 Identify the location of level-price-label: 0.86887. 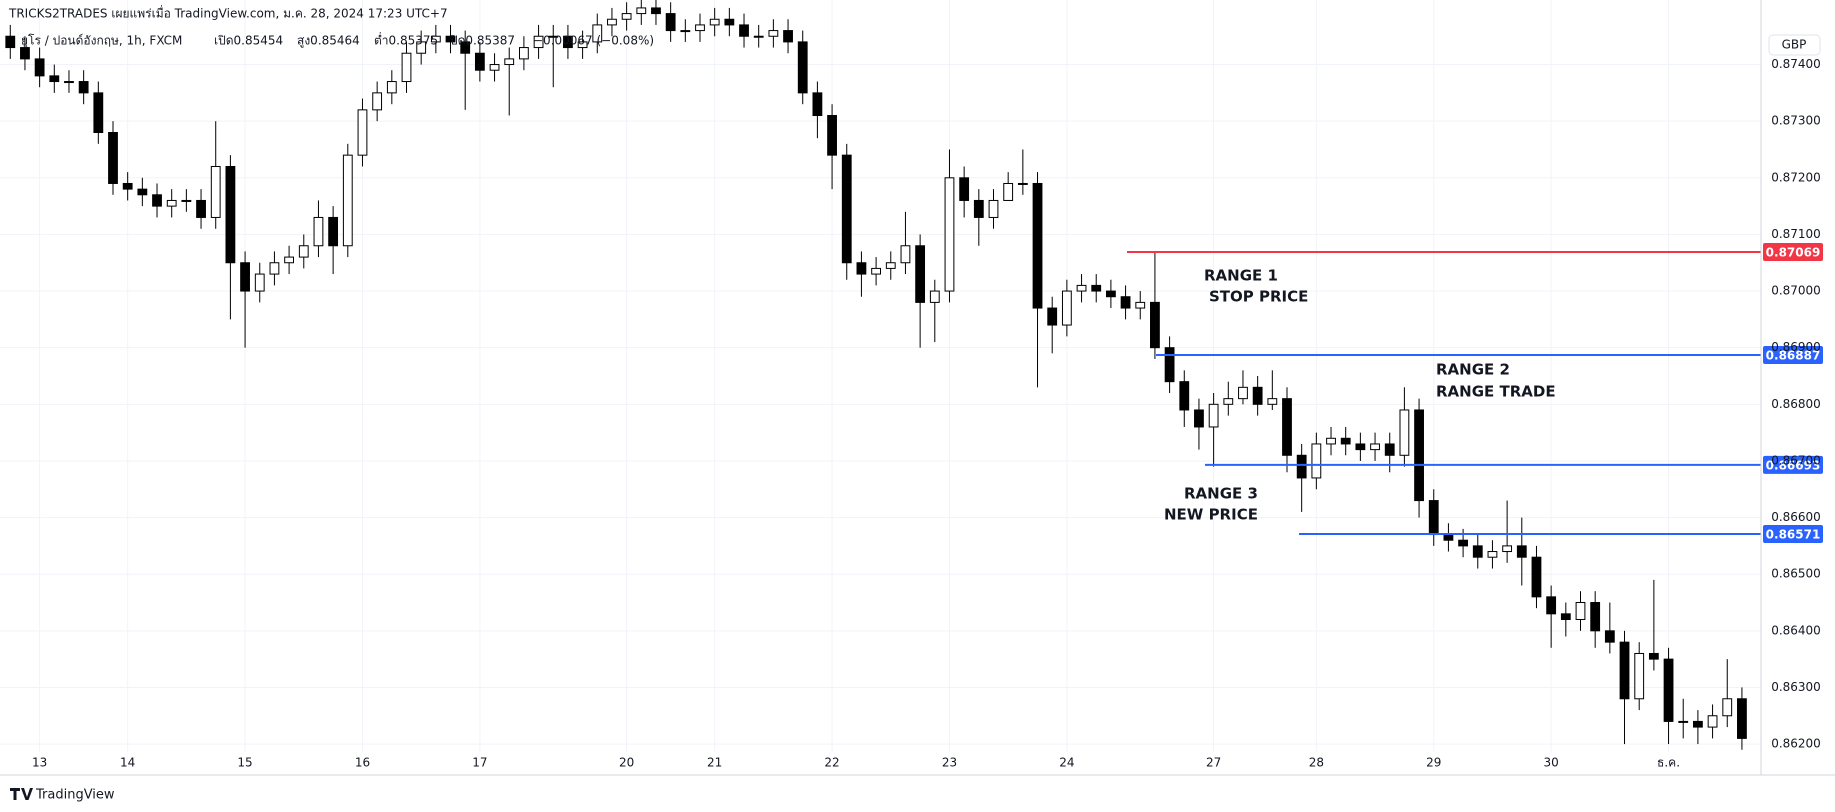
(1793, 356).